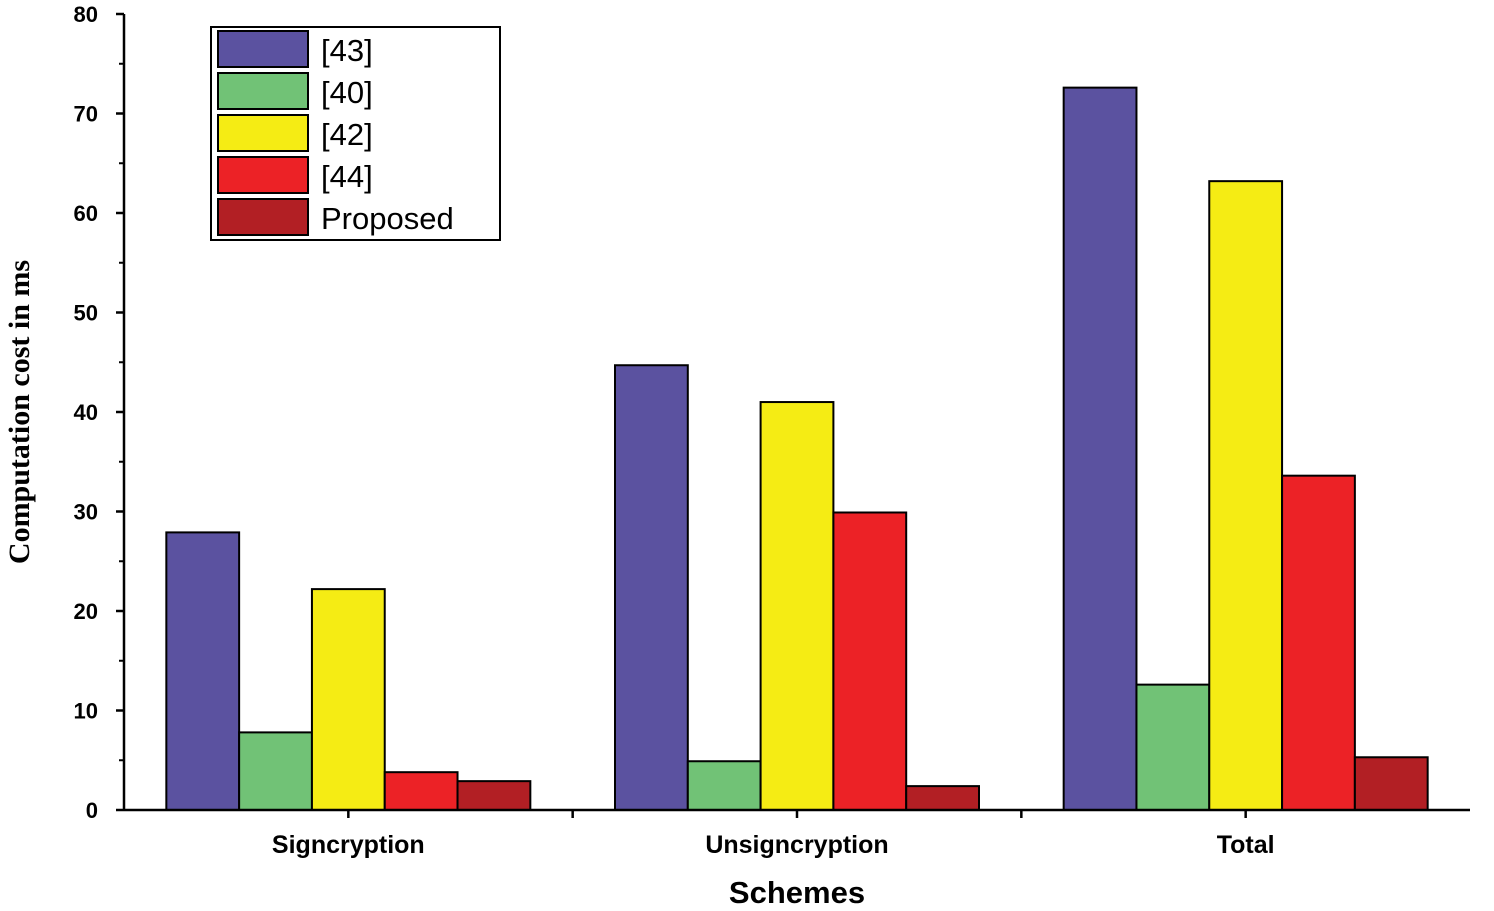 This screenshot has width=1494, height=911. Describe the element at coordinates (19, 412) in the screenshot. I see `y-axis-title: Computation cost in ms` at that location.